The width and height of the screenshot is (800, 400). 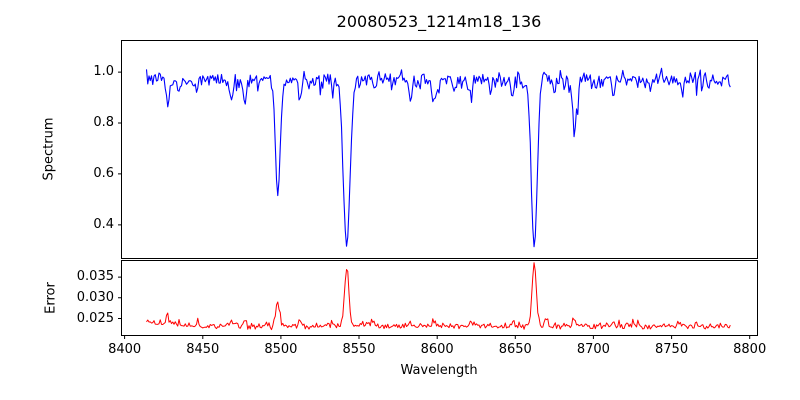 What do you see at coordinates (593, 349) in the screenshot?
I see `x-tick-label: 8700` at bounding box center [593, 349].